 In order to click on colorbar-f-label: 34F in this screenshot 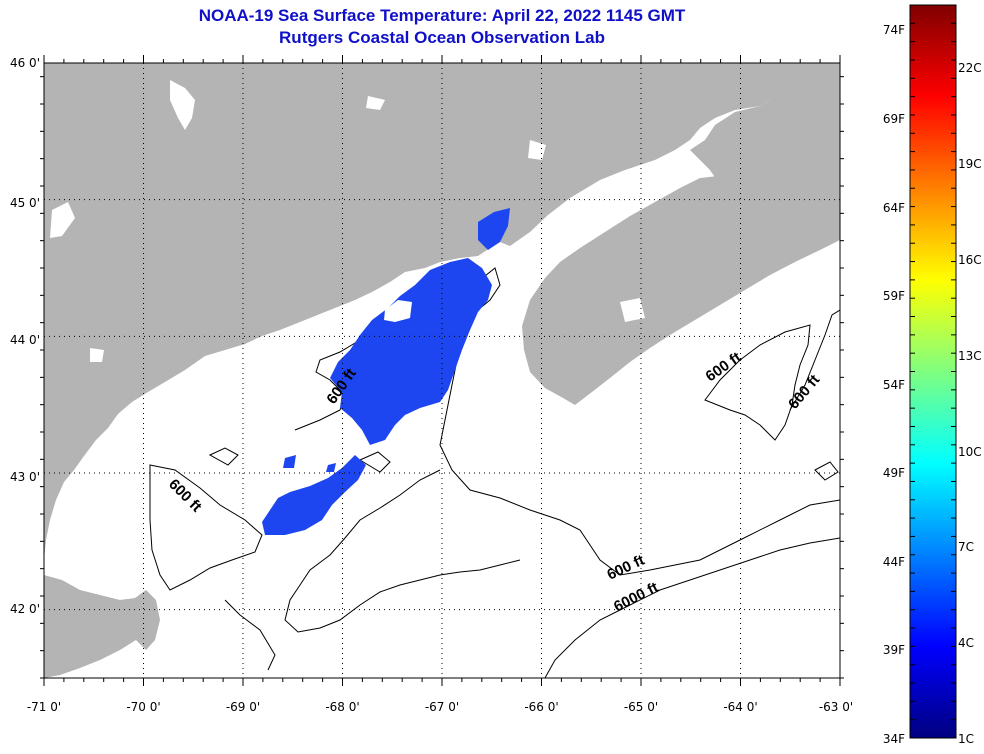, I will do `click(894, 739)`.